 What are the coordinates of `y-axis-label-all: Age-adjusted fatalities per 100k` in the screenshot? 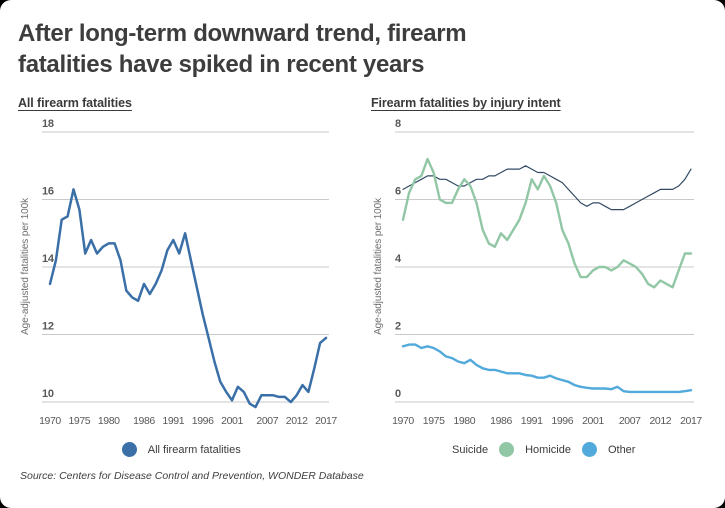 It's located at (25, 266).